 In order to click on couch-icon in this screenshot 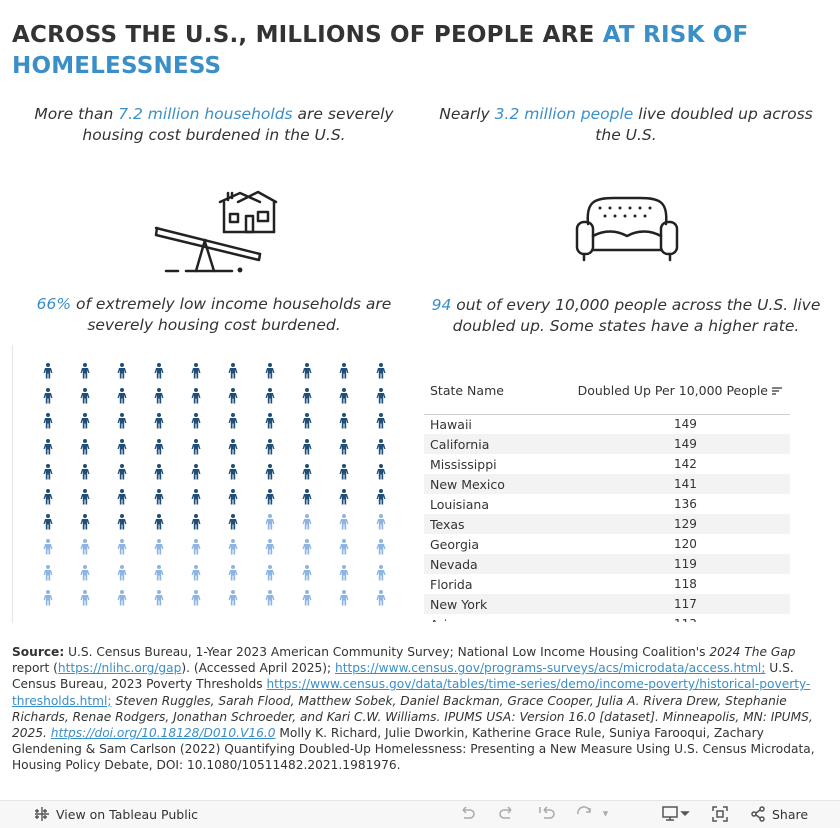, I will do `click(627, 232)`.